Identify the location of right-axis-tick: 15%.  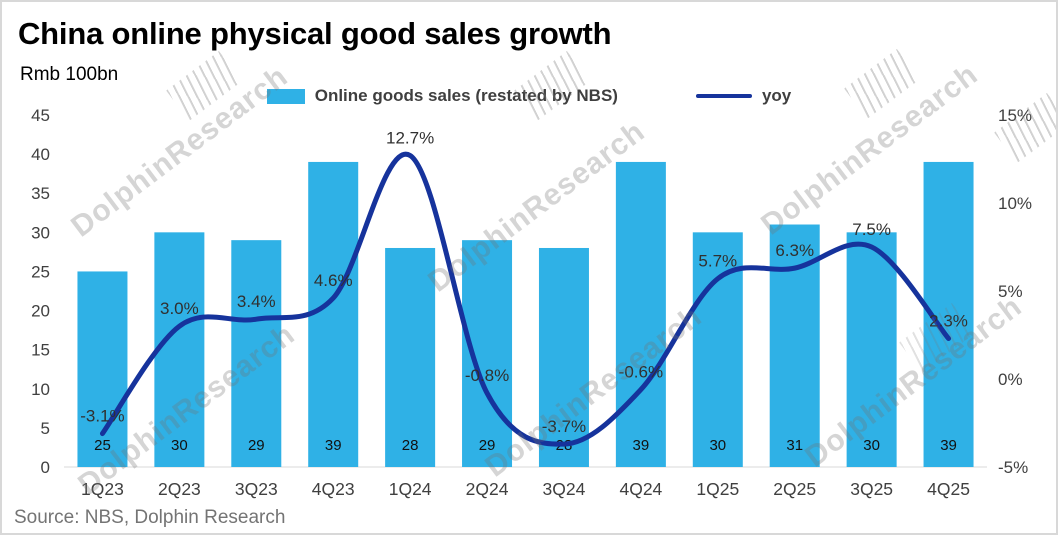
(1015, 115).